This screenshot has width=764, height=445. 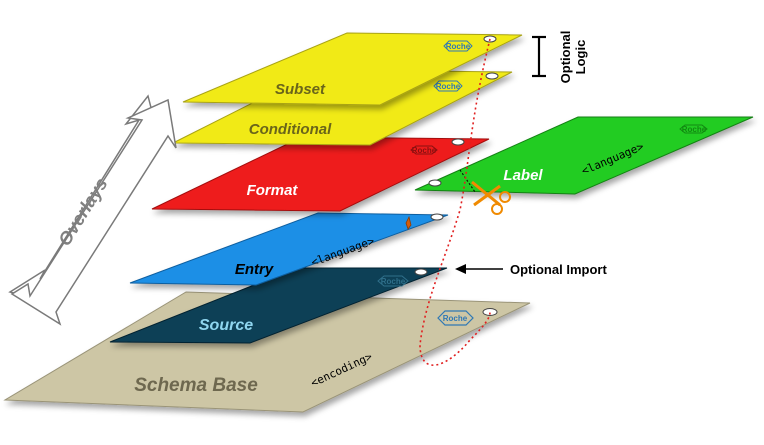 What do you see at coordinates (278, 305) in the screenshot?
I see `layer-source: Source Roche` at bounding box center [278, 305].